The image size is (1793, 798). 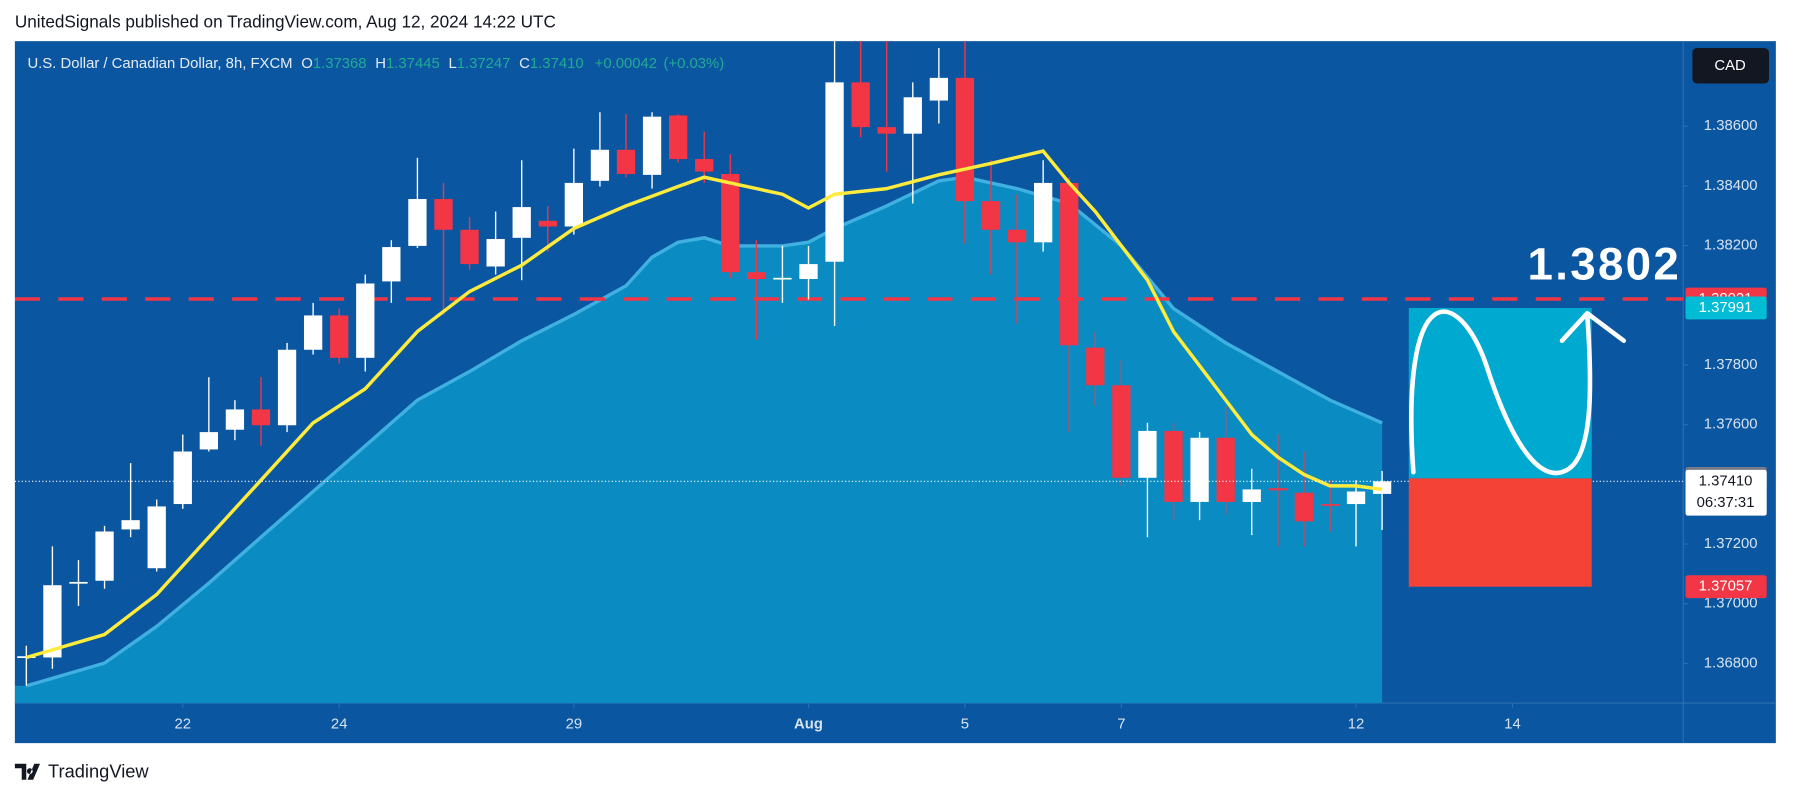 What do you see at coordinates (693, 64) in the screenshot?
I see `legend-change-pct: (+0.03%)` at bounding box center [693, 64].